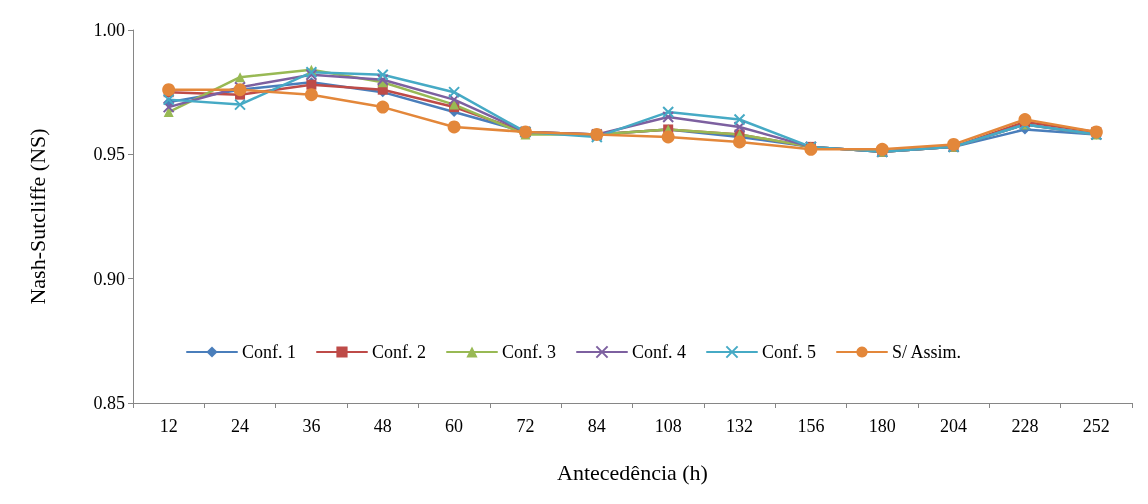 The width and height of the screenshot is (1148, 504). Describe the element at coordinates (454, 426) in the screenshot. I see `x-tick-label: 60` at that location.